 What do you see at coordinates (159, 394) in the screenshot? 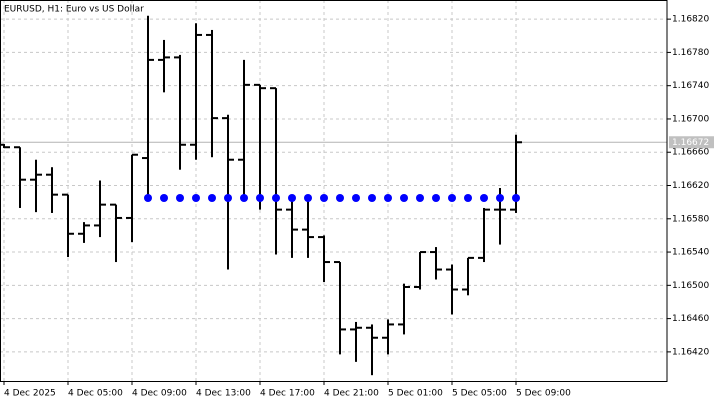
I see `x-tick-label: 4 Dec 09:00` at bounding box center [159, 394].